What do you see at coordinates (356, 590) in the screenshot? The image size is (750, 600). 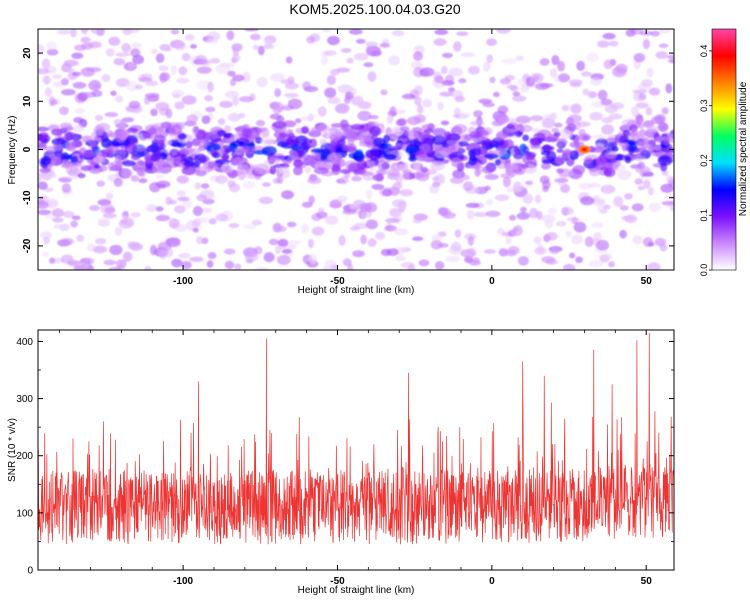 I see `snr-x-axis-label: Height of straight line (km)` at bounding box center [356, 590].